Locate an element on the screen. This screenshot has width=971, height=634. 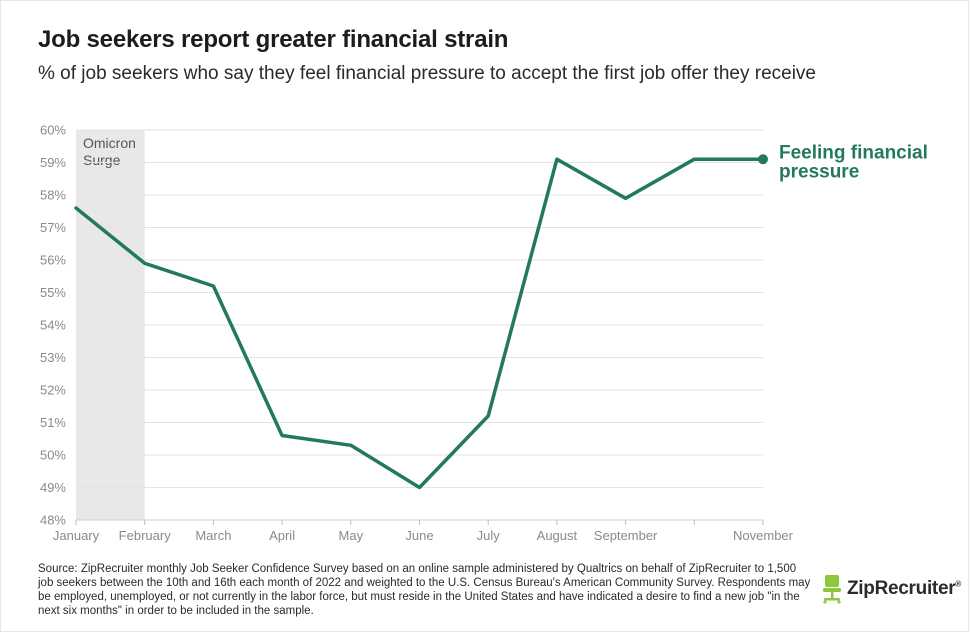
ziprecruiter-logo: ZipRecruiter® is located at coordinates (891, 589).